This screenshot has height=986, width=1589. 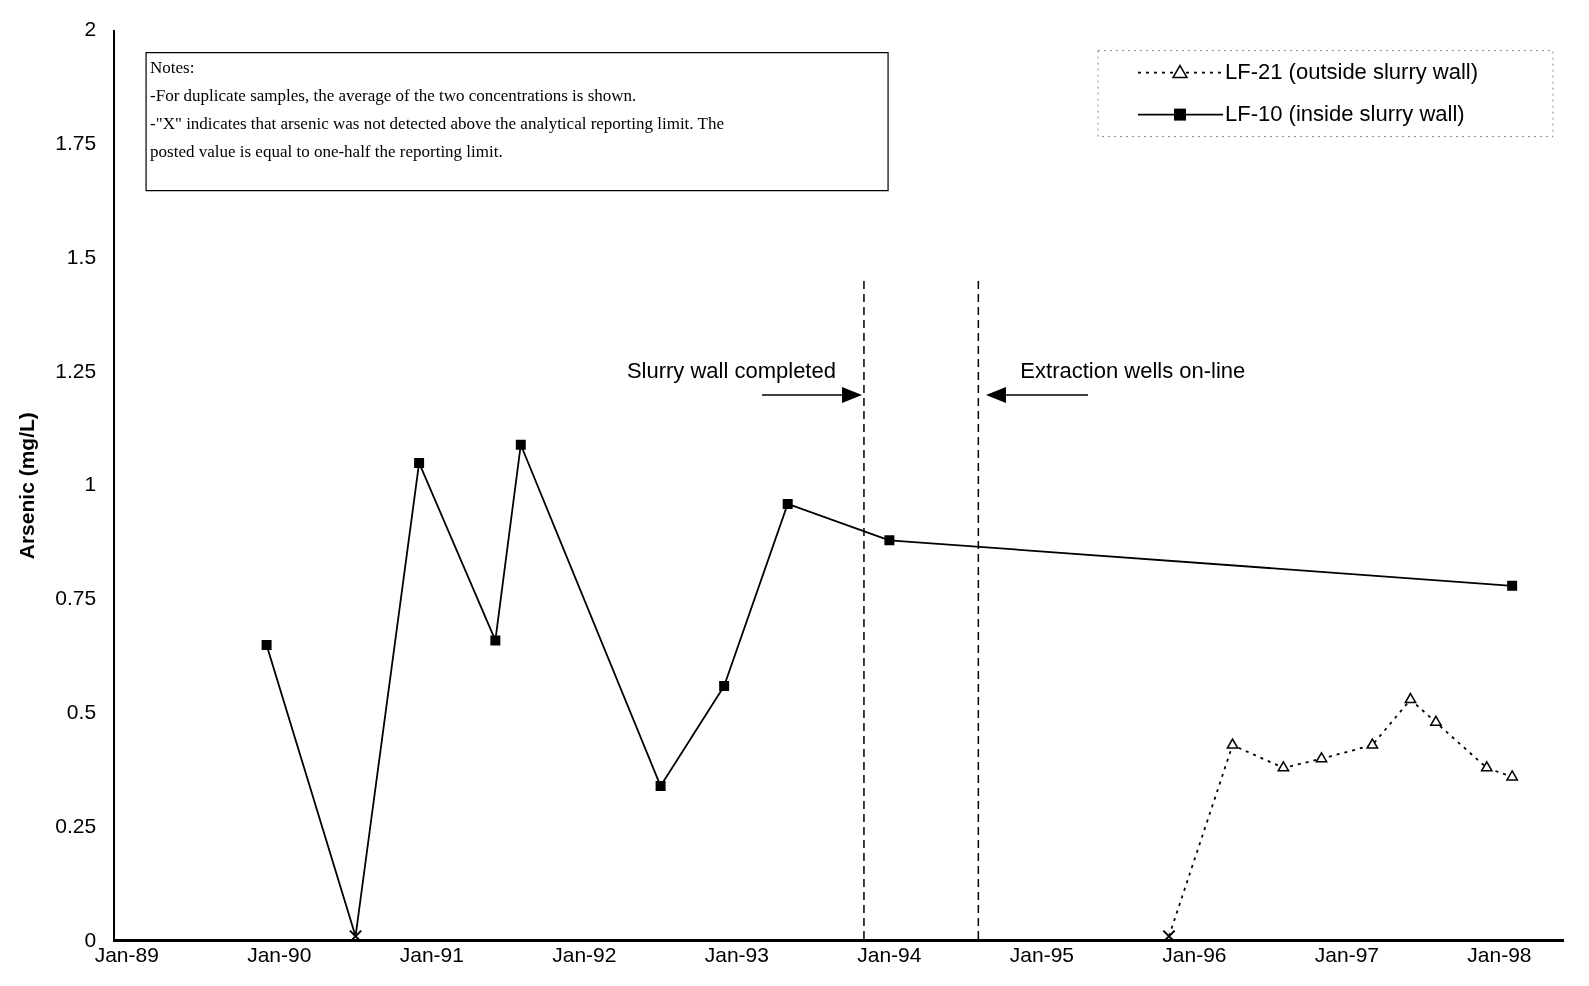 I want to click on y-tick-label: 0.5, so click(x=81, y=712).